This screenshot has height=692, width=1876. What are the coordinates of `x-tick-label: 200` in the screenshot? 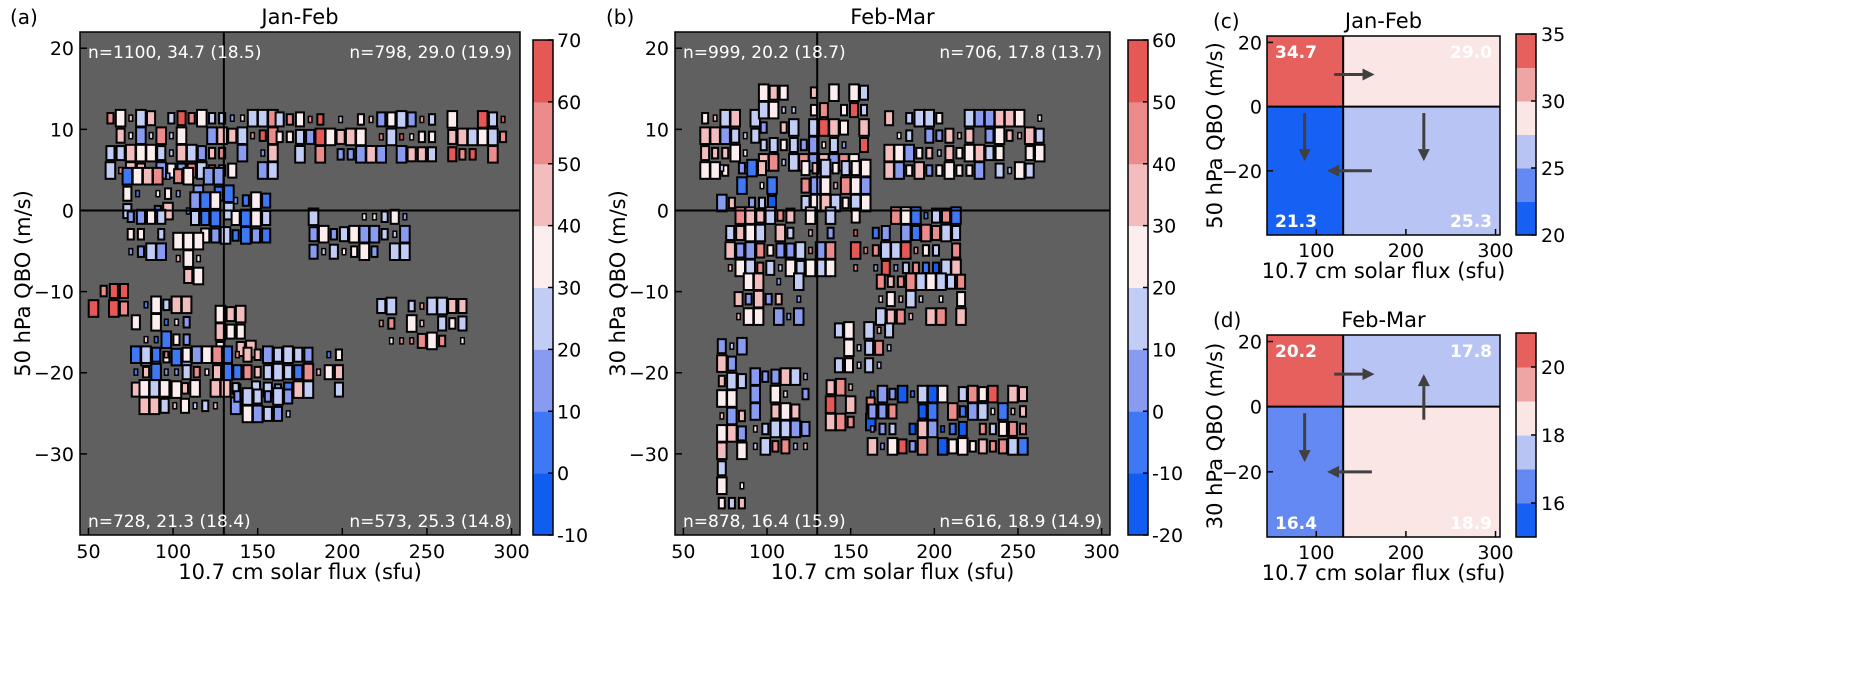 It's located at (1406, 553).